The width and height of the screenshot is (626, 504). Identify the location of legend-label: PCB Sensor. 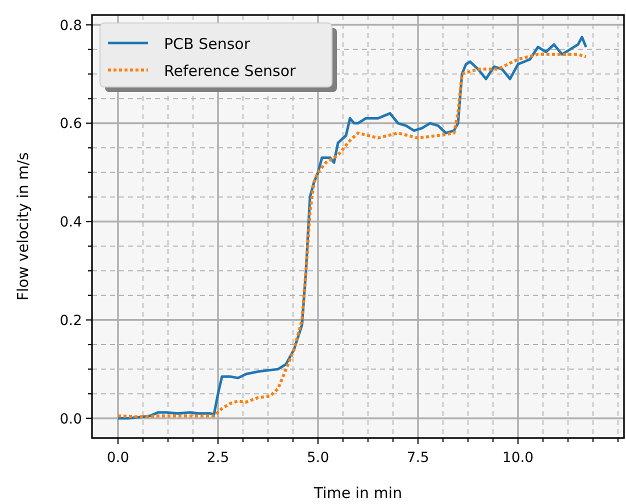
(207, 44).